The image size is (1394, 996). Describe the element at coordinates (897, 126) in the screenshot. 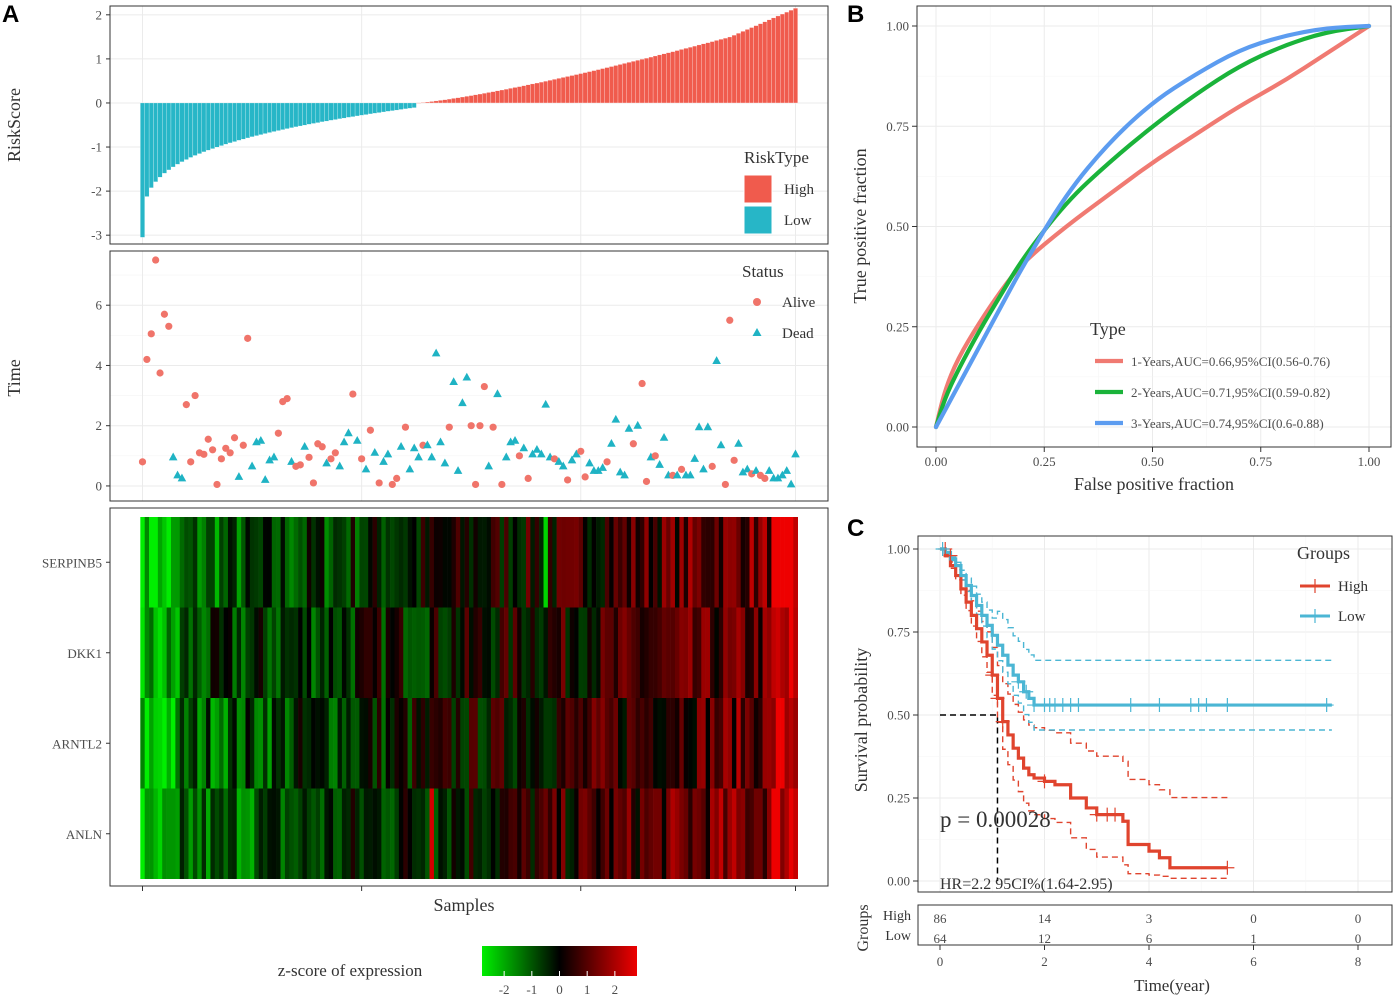

I see `roc-y-tick-label: 0.75` at that location.